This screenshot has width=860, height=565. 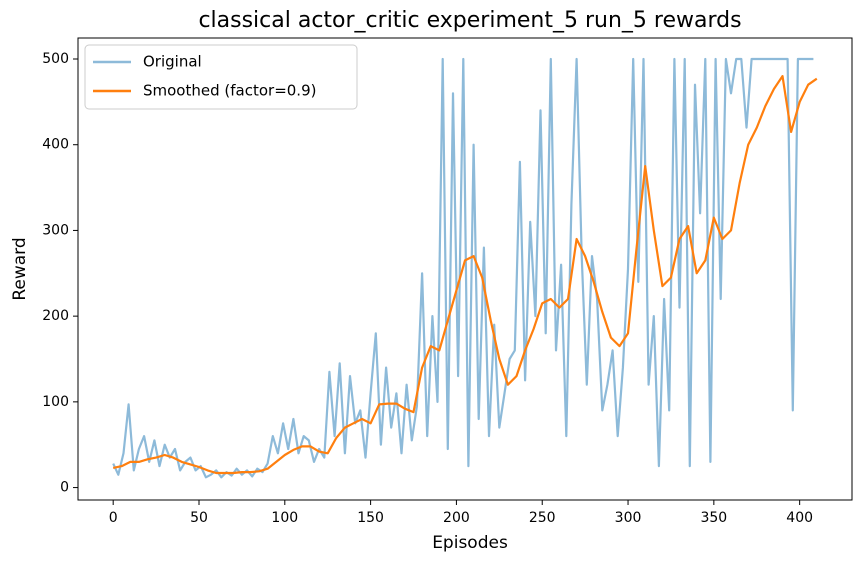 I want to click on legend-box, so click(x=221, y=77).